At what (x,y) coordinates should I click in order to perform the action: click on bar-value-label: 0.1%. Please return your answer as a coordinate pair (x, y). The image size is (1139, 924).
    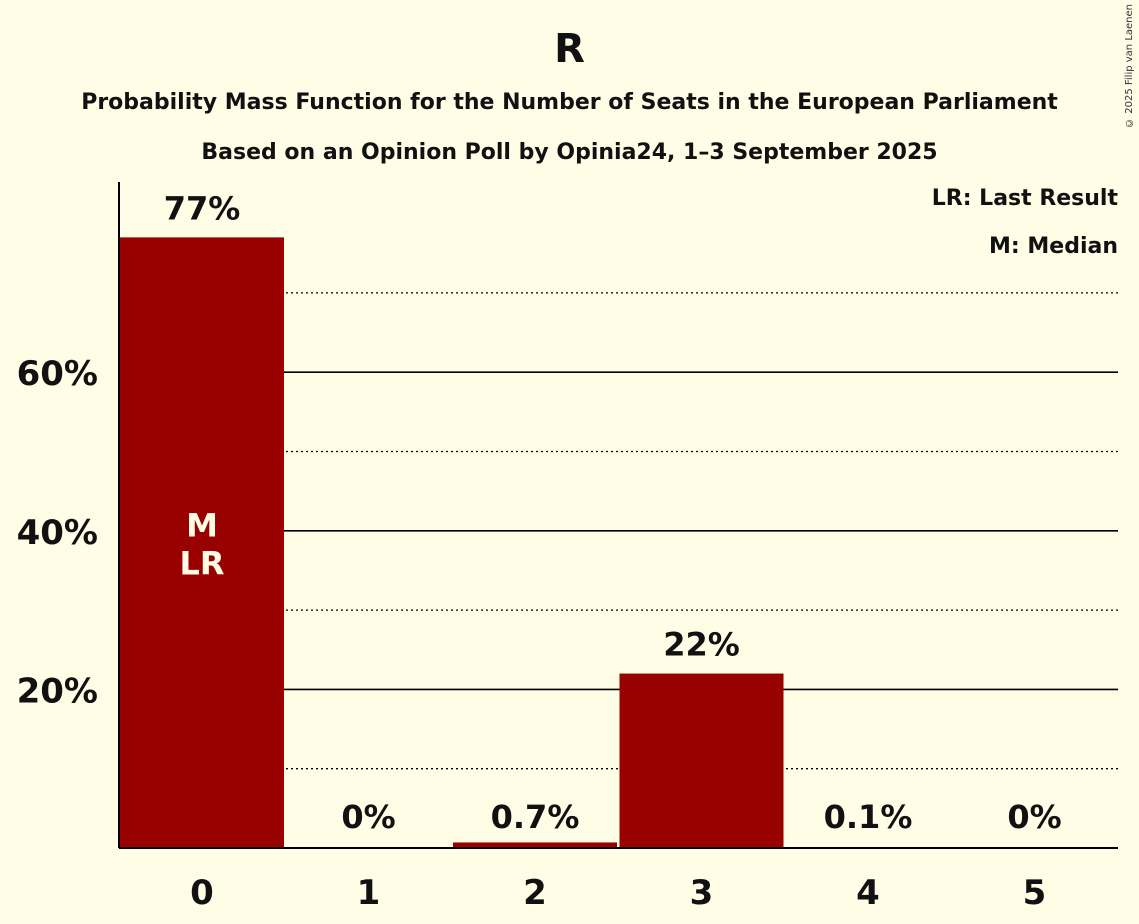
    Looking at the image, I should click on (868, 817).